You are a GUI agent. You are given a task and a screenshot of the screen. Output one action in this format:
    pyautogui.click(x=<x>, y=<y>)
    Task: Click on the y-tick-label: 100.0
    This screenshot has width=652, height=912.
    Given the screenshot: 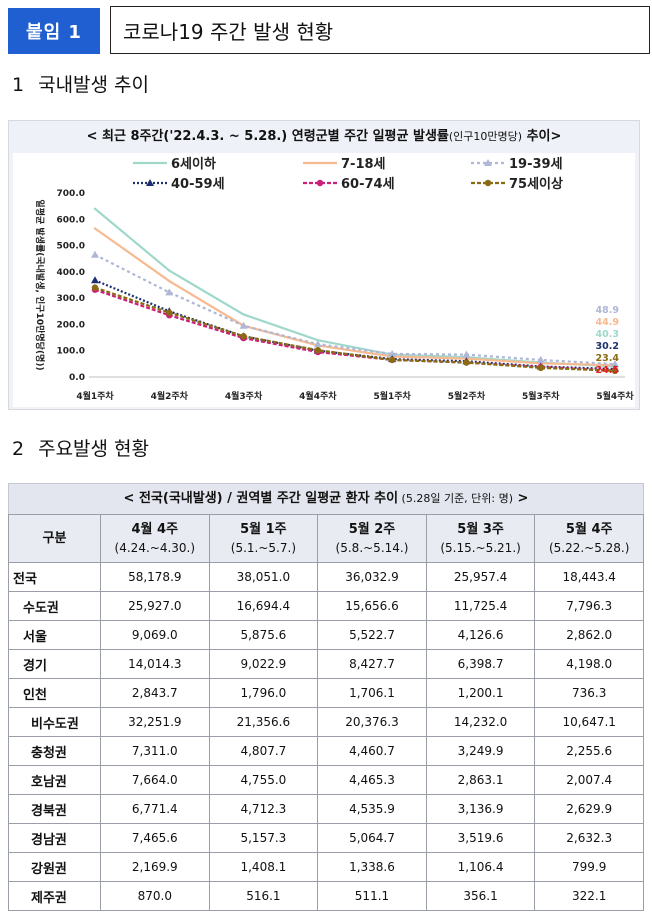 What is the action you would take?
    pyautogui.click(x=71, y=352)
    